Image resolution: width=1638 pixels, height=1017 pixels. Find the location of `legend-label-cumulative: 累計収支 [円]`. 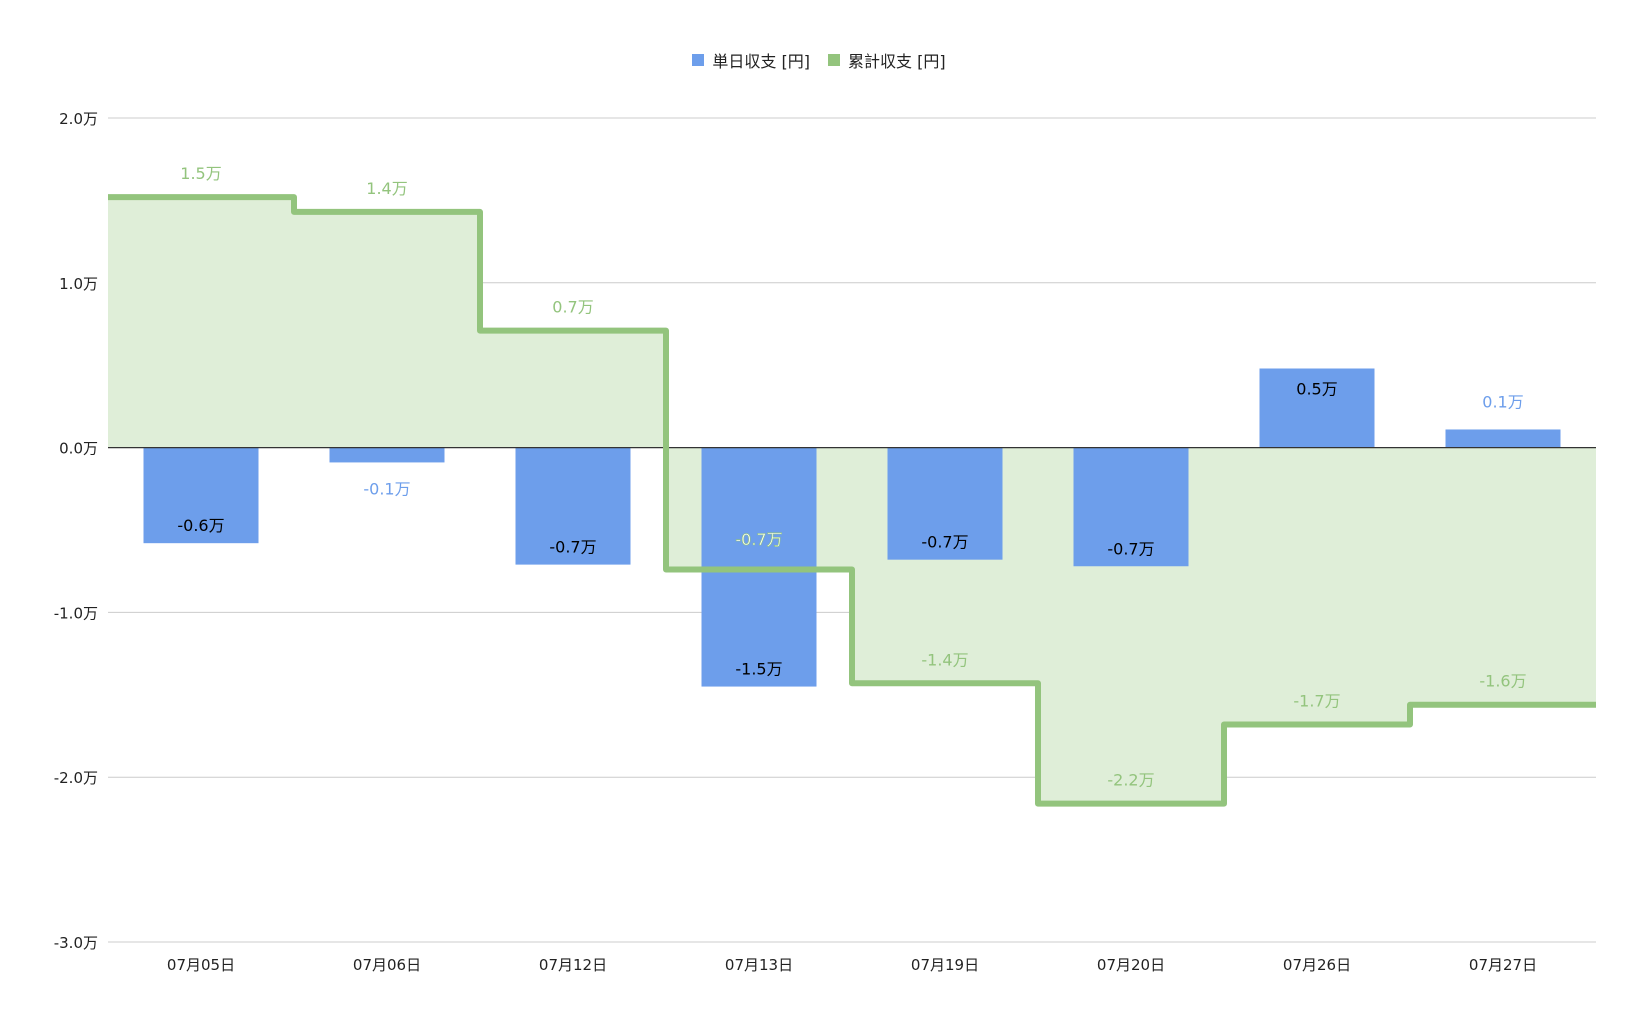

legend-label-cumulative: 累計収支 [円] is located at coordinates (897, 61).